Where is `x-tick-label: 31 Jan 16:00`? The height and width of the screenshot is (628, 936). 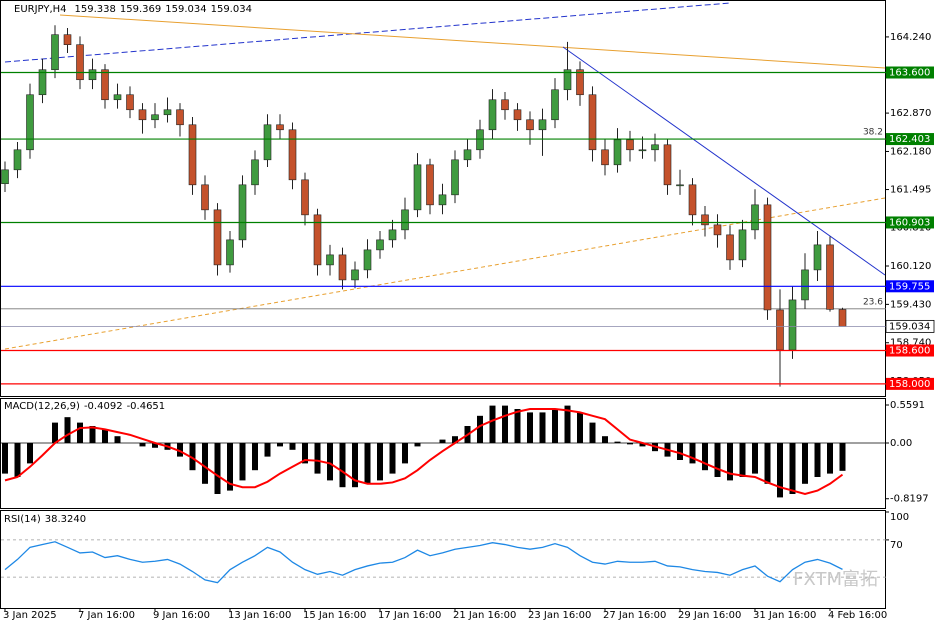 x-tick-label: 31 Jan 16:00 is located at coordinates (784, 615).